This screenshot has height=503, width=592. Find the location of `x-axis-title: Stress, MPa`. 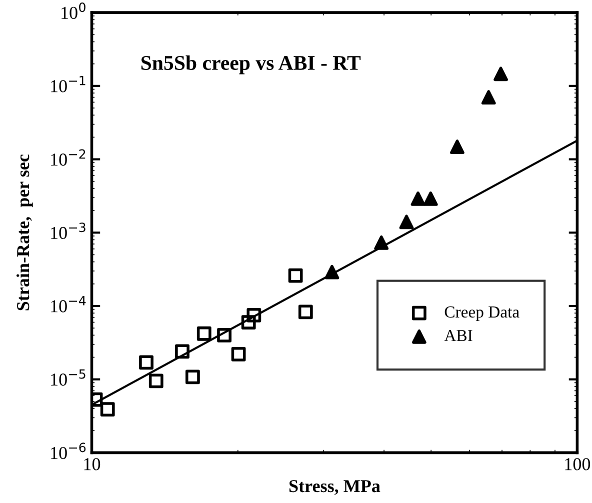

x-axis-title: Stress, MPa is located at coordinates (334, 487).